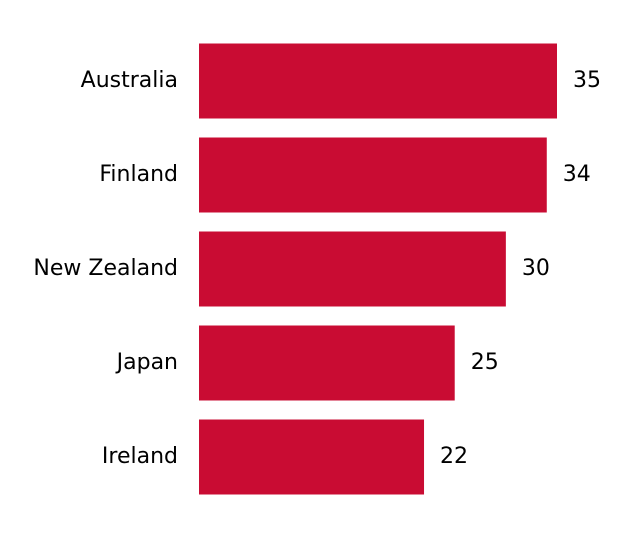 This screenshot has height=539, width=624. I want to click on y-tick-label: New Zealand, so click(105, 268).